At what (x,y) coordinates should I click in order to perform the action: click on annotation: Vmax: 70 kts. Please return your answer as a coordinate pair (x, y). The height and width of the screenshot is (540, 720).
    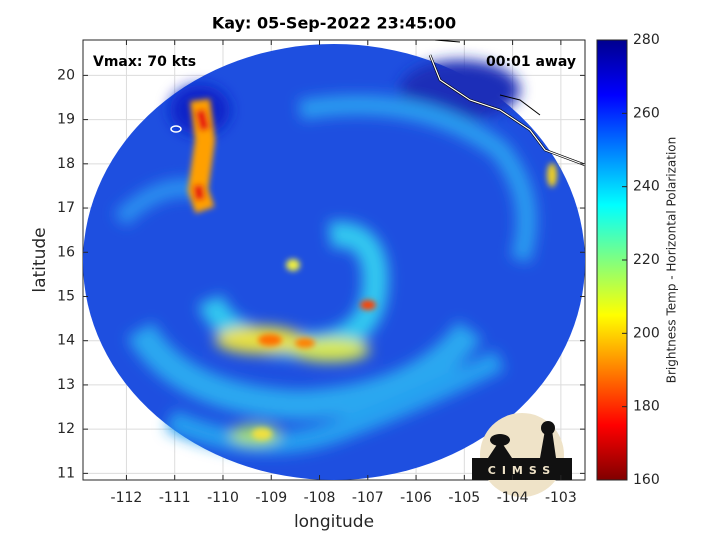
    Looking at the image, I should click on (144, 62).